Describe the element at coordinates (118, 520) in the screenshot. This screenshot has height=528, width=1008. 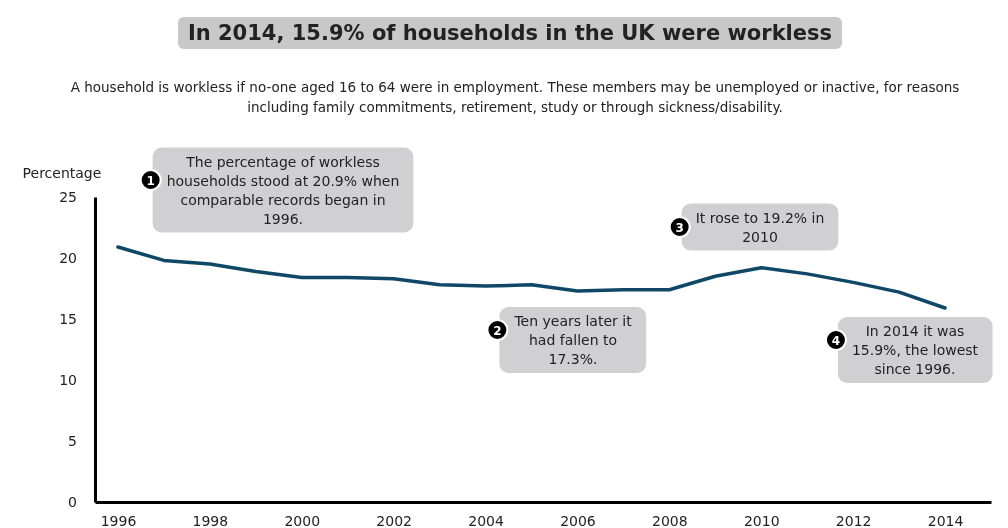
I see `x-tick-label: 1996` at that location.